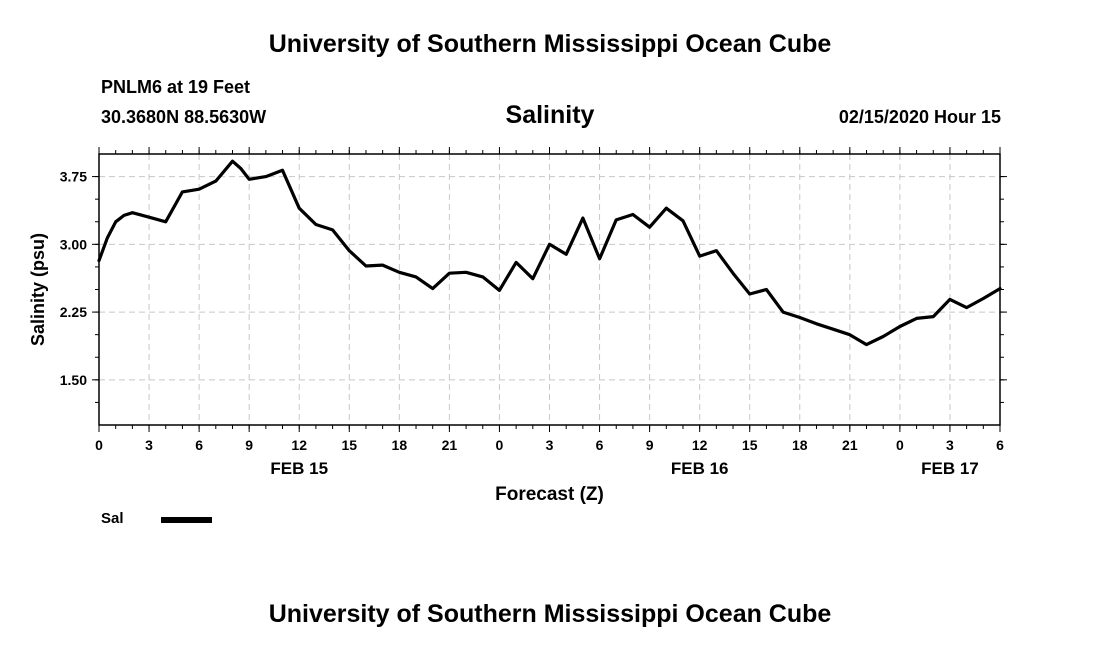  I want to click on y-axis-label: Salinity (psu), so click(38, 289).